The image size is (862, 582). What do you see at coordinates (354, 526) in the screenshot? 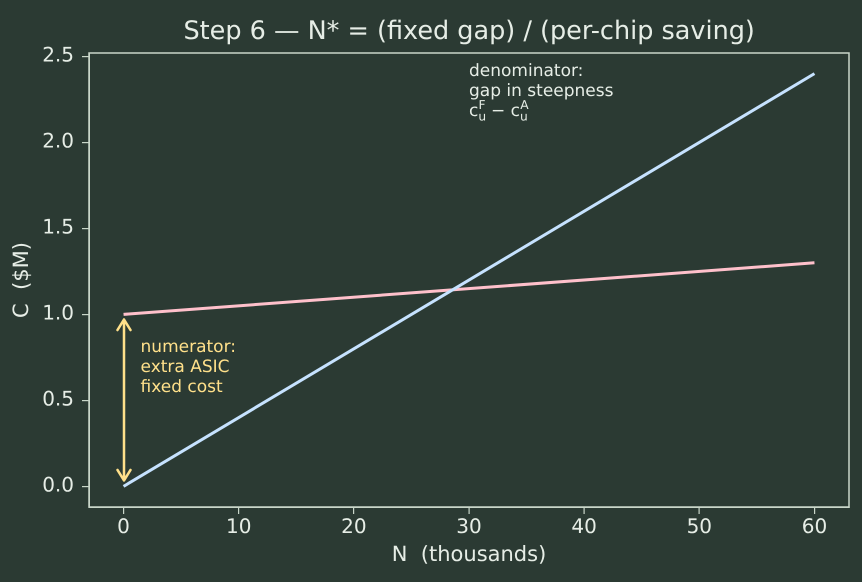
I see `x-tick-label: 20` at bounding box center [354, 526].